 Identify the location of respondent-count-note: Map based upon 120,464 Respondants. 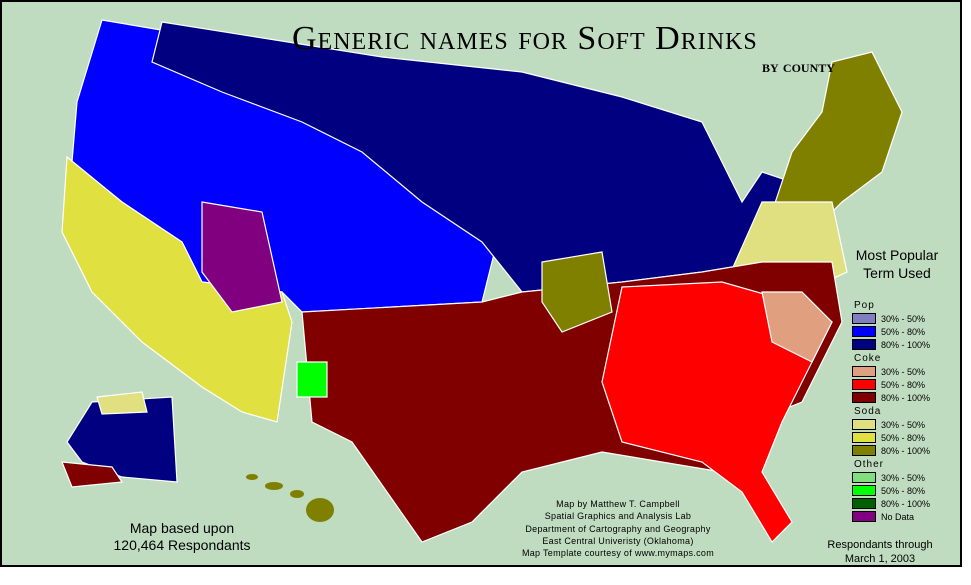
(182, 537).